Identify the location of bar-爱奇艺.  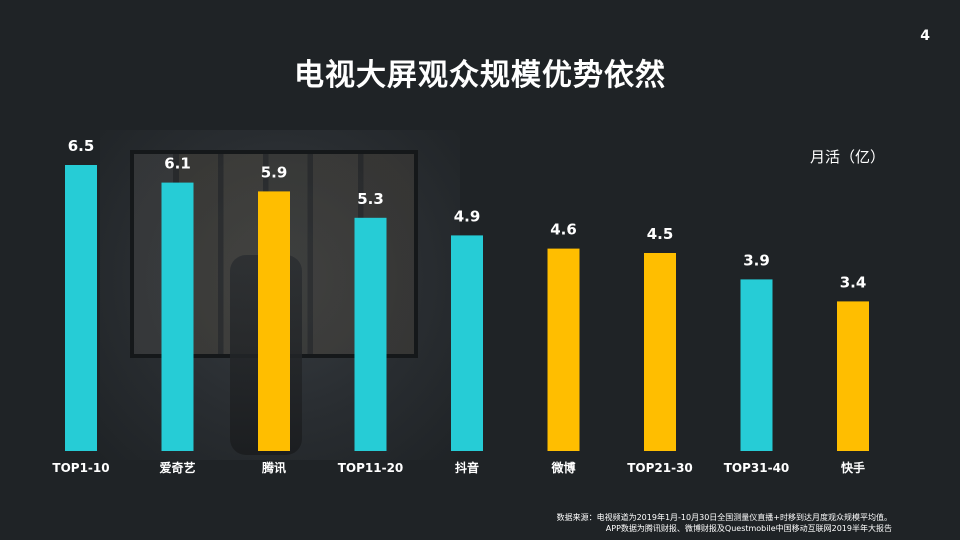
(177, 316).